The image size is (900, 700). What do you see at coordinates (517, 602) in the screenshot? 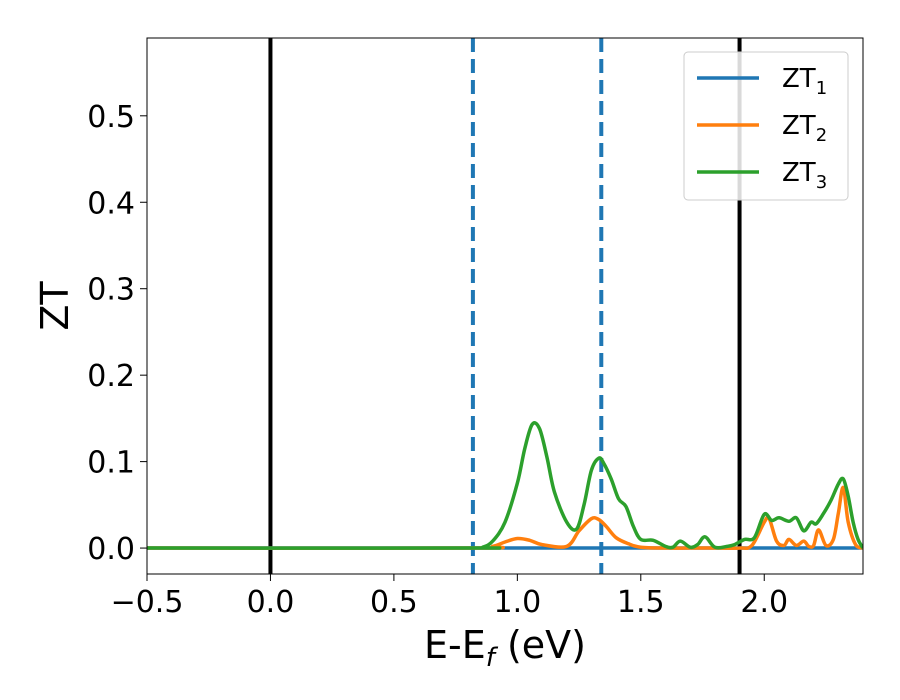
I see `x-tick-label: 1.0` at bounding box center [517, 602].